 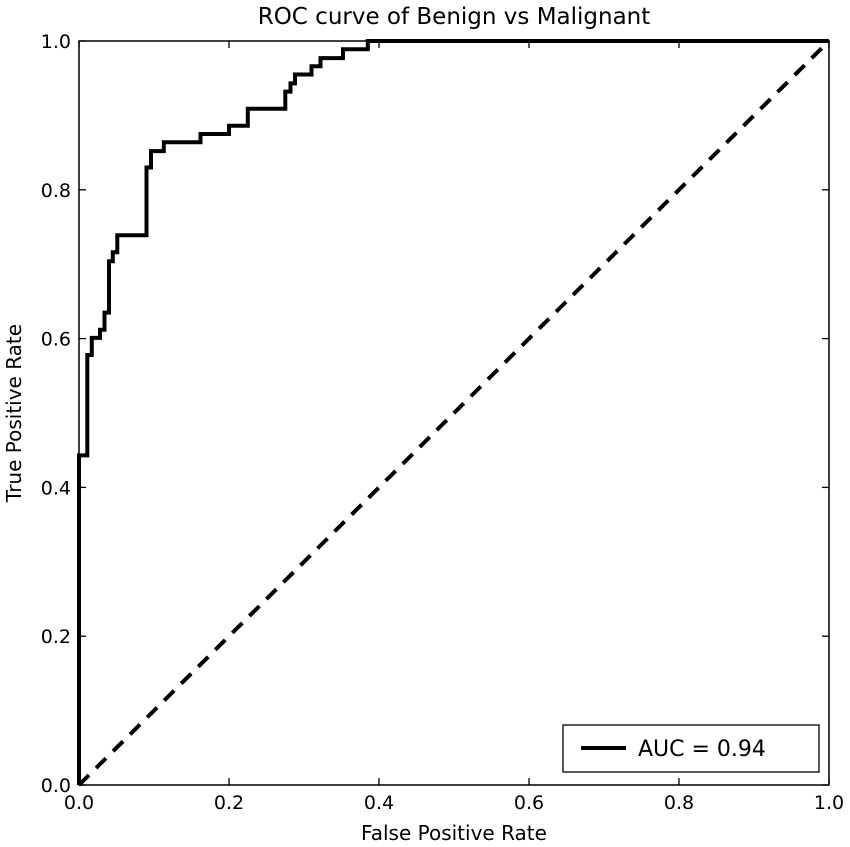 What do you see at coordinates (56, 637) in the screenshot?
I see `y-tick-label: 0.2` at bounding box center [56, 637].